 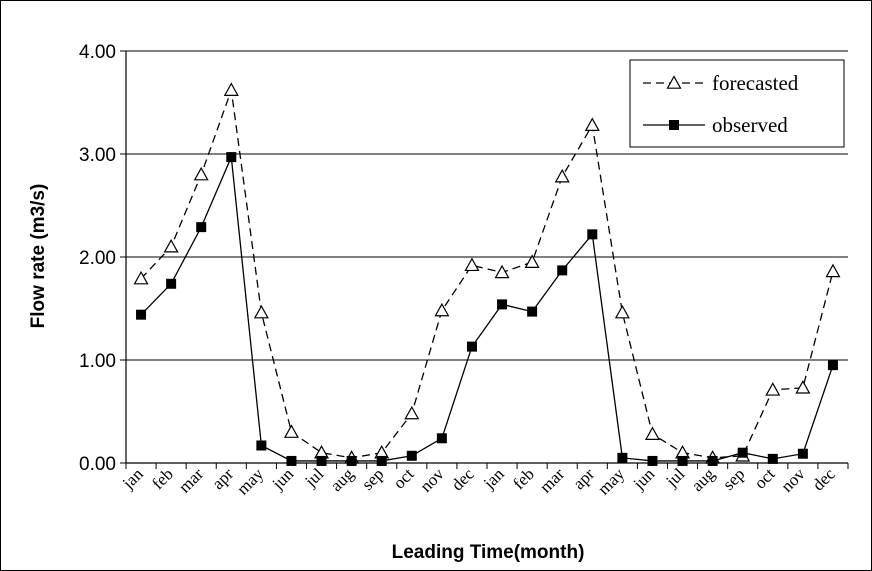 I want to click on legend-item-forecasted: forecasted, so click(x=721, y=83).